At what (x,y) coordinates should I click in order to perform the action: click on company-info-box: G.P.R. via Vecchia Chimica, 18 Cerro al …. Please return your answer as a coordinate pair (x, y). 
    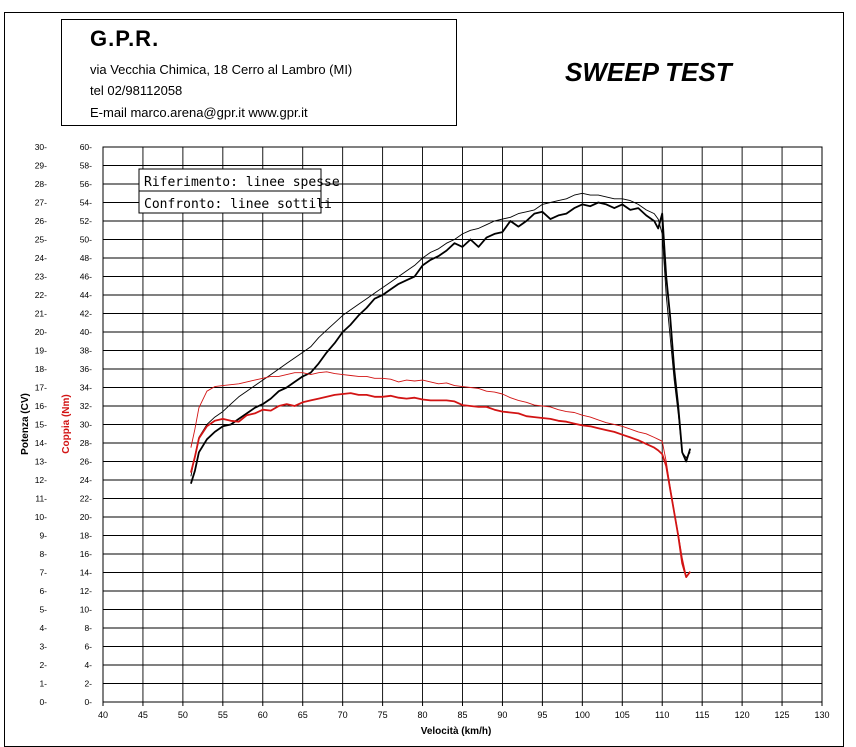
    Looking at the image, I should click on (259, 72).